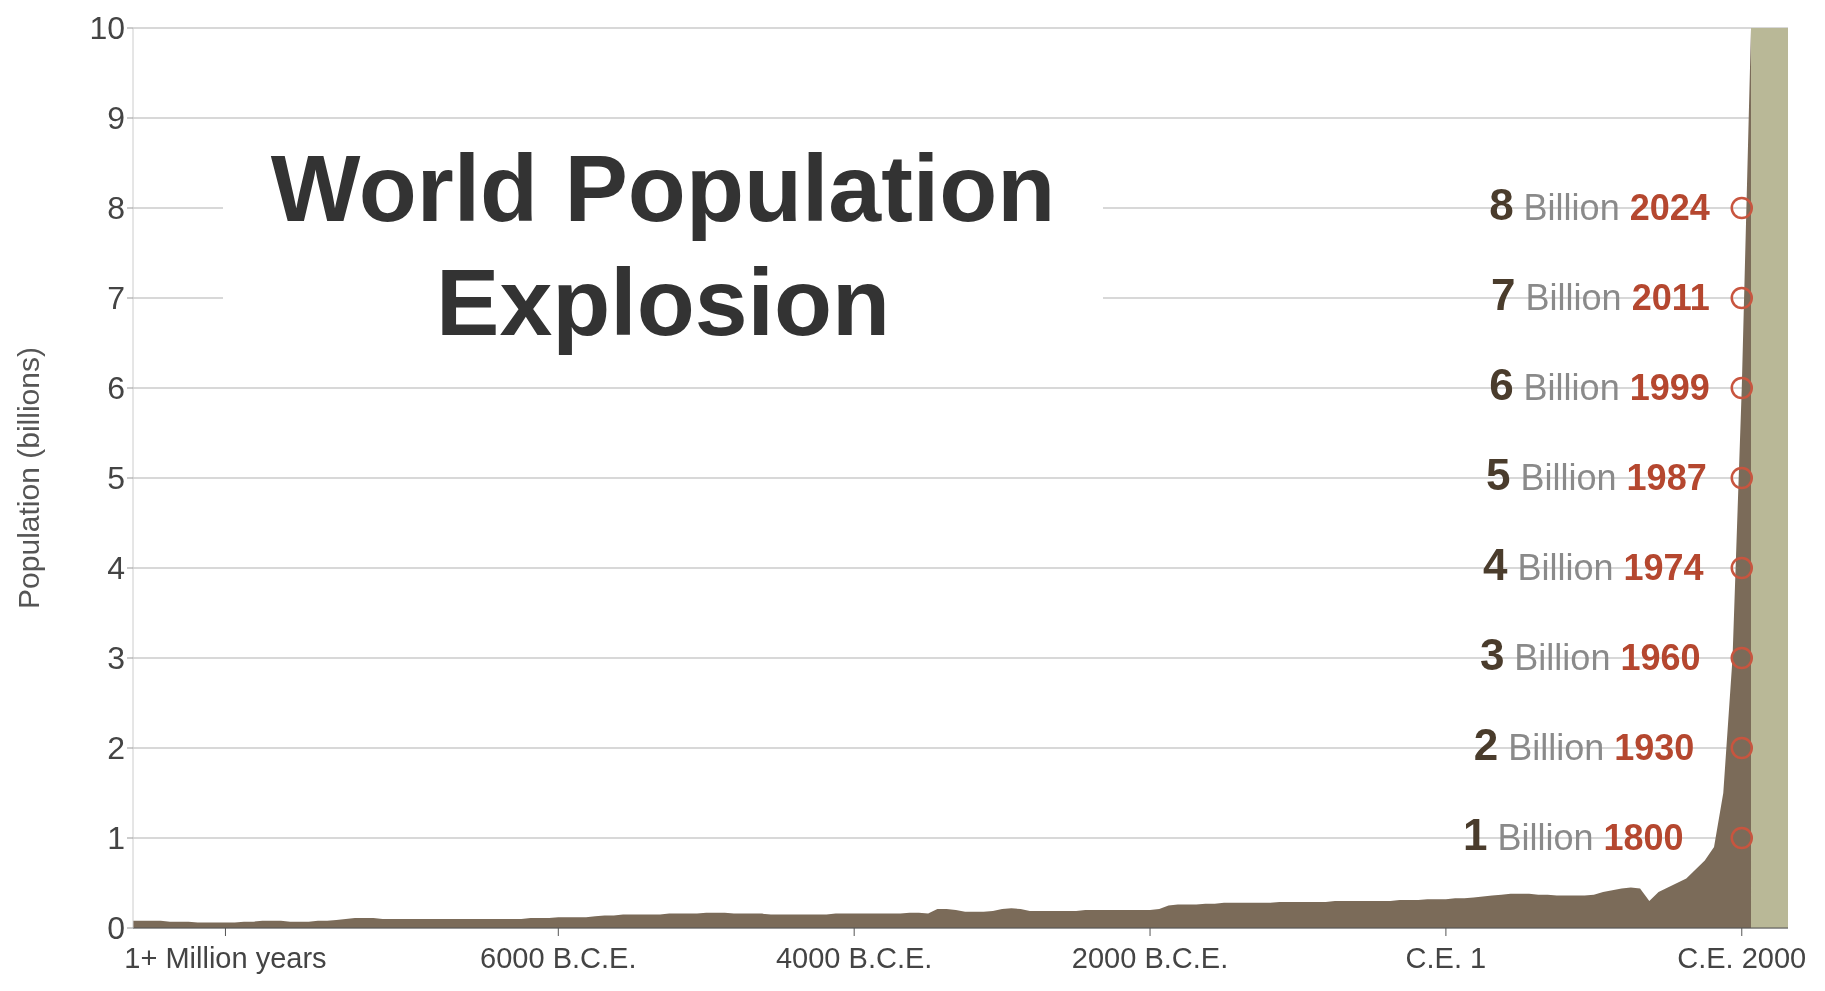 The width and height of the screenshot is (1825, 991). What do you see at coordinates (1593, 564) in the screenshot?
I see `annotation: 4 Billion 1974` at bounding box center [1593, 564].